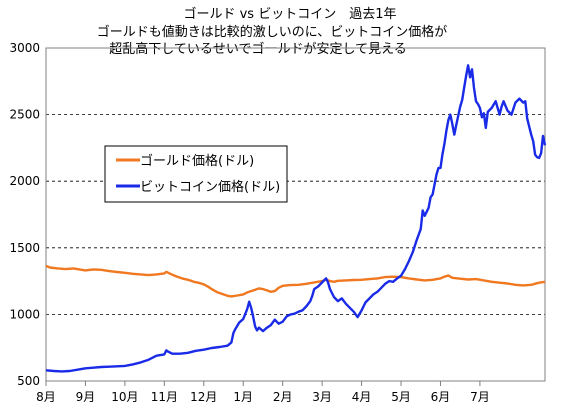 Image resolution: width=566 pixels, height=414 pixels. What do you see at coordinates (243, 397) in the screenshot?
I see `x-tick-label: 1月` at bounding box center [243, 397].